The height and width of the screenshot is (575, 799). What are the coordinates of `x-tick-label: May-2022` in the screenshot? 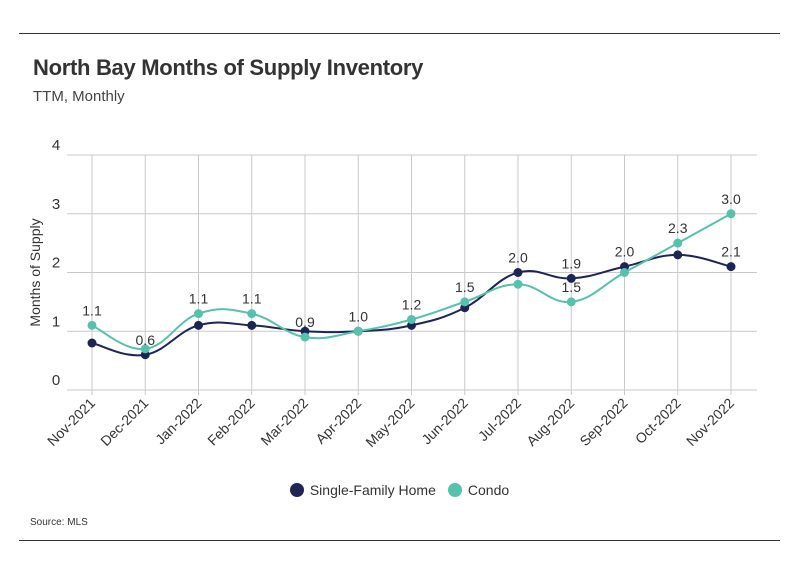 It's located at (389, 422).